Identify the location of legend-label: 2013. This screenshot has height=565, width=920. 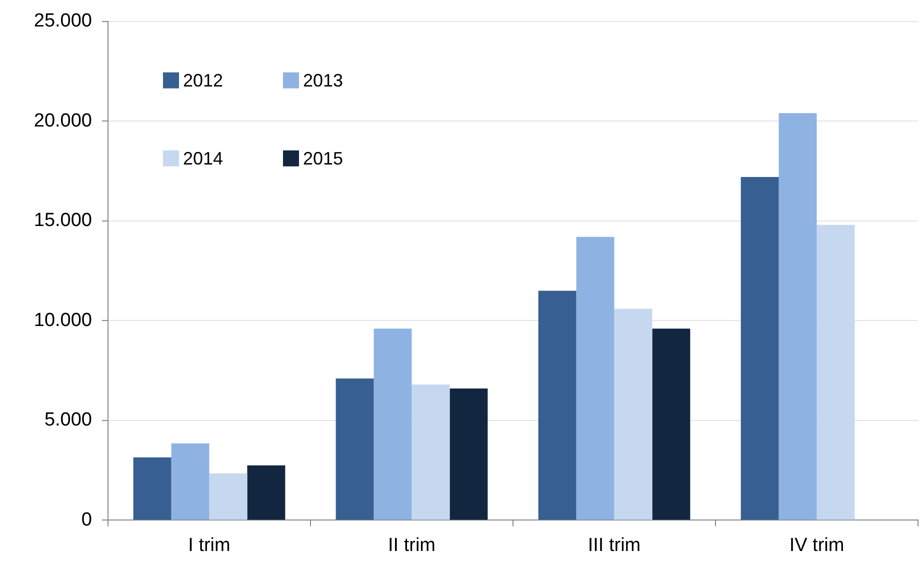
(323, 80).